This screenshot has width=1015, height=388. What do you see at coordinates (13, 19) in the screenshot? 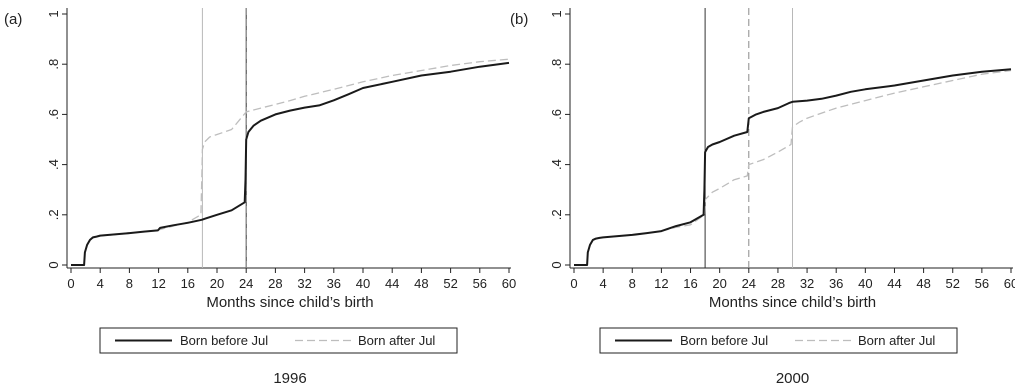
I see `panel-label: (a)` at bounding box center [13, 19].